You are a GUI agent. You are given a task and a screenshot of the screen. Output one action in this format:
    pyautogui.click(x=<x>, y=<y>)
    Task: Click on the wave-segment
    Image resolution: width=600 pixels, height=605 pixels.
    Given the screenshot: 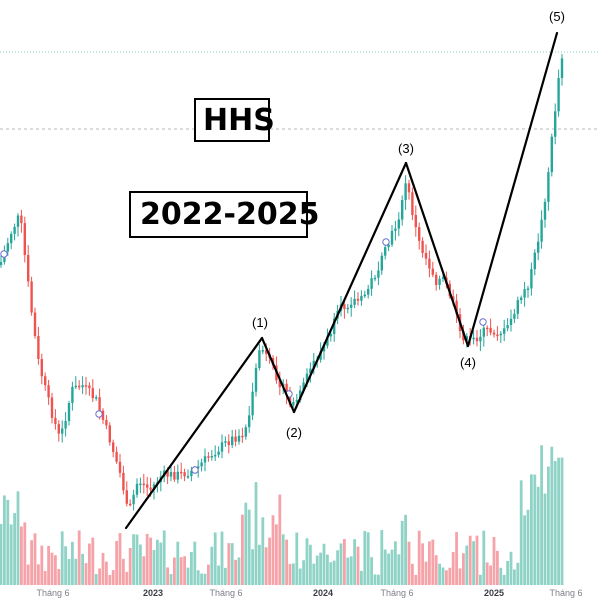 What is the action you would take?
    pyautogui.click(x=194, y=433)
    